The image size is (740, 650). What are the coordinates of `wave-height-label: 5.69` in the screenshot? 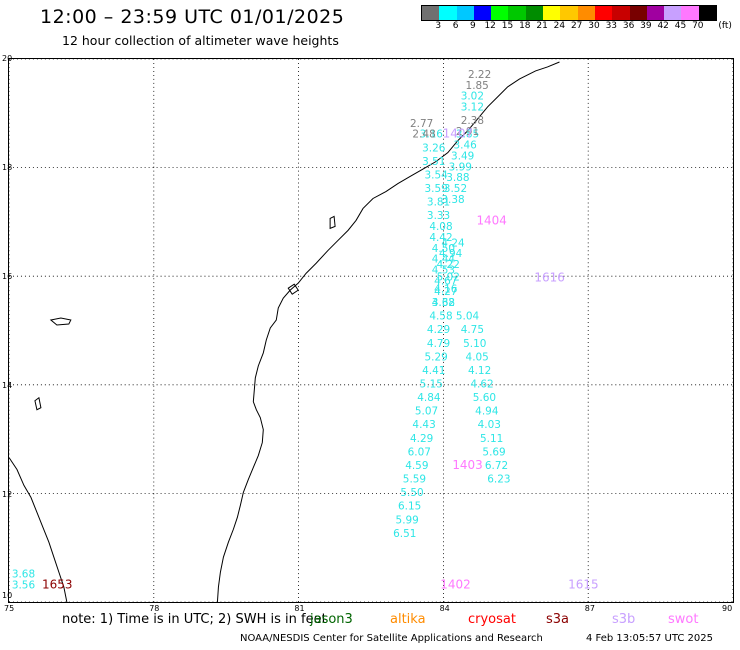 It's located at (493, 452).